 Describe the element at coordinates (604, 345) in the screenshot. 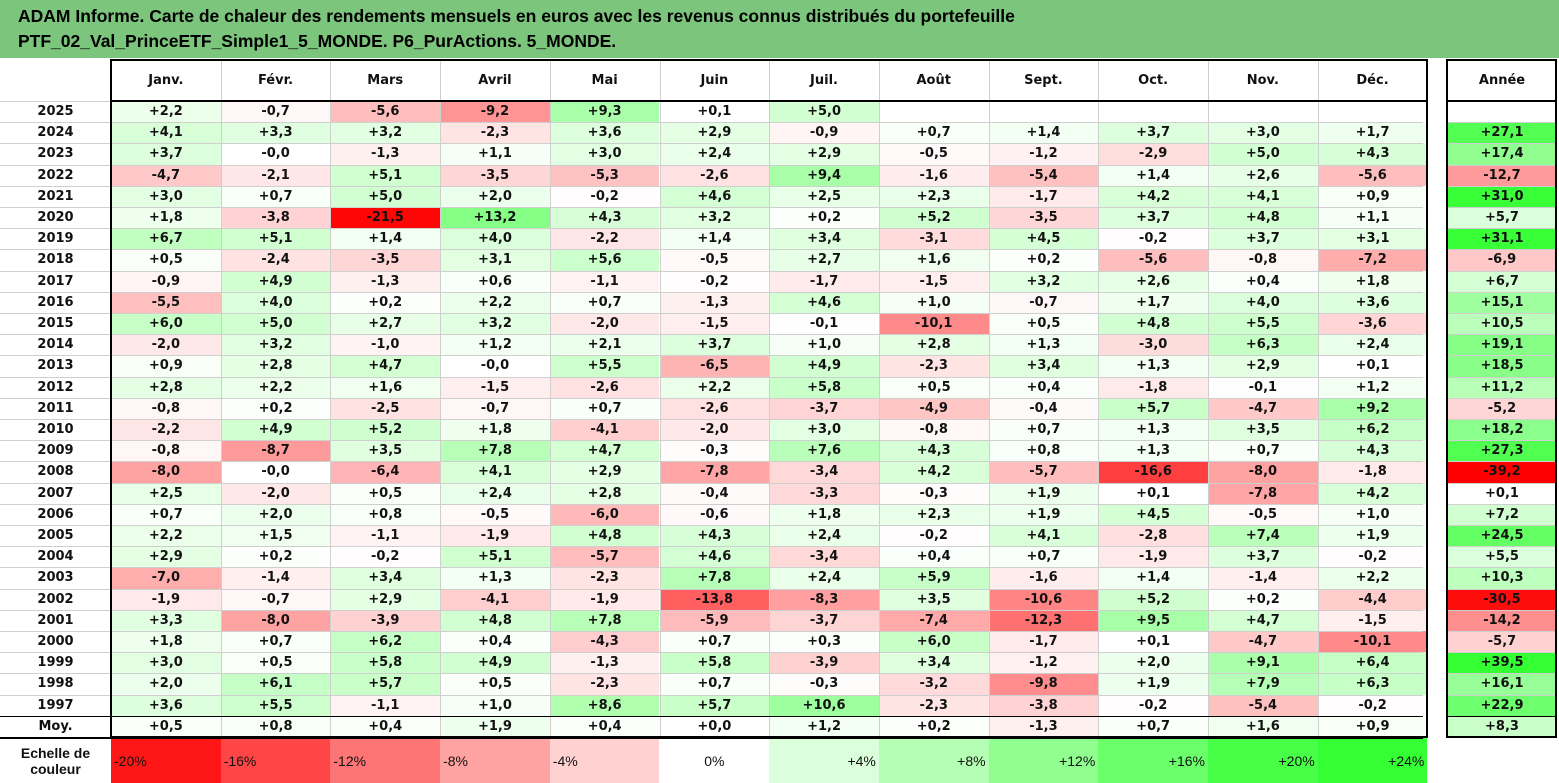

I see `heatmap-cell: +2,1` at that location.